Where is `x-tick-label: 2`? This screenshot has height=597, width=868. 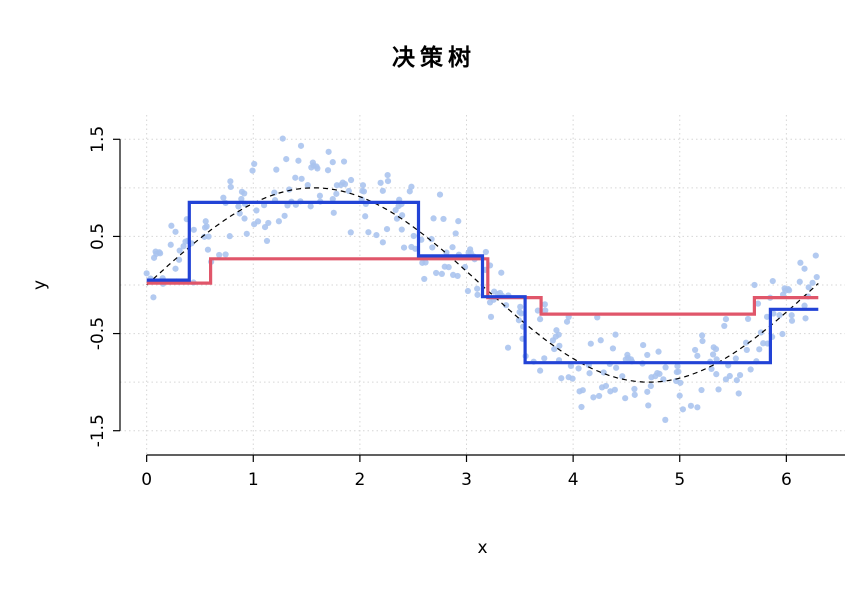 x-tick-label: 2 is located at coordinates (359, 480).